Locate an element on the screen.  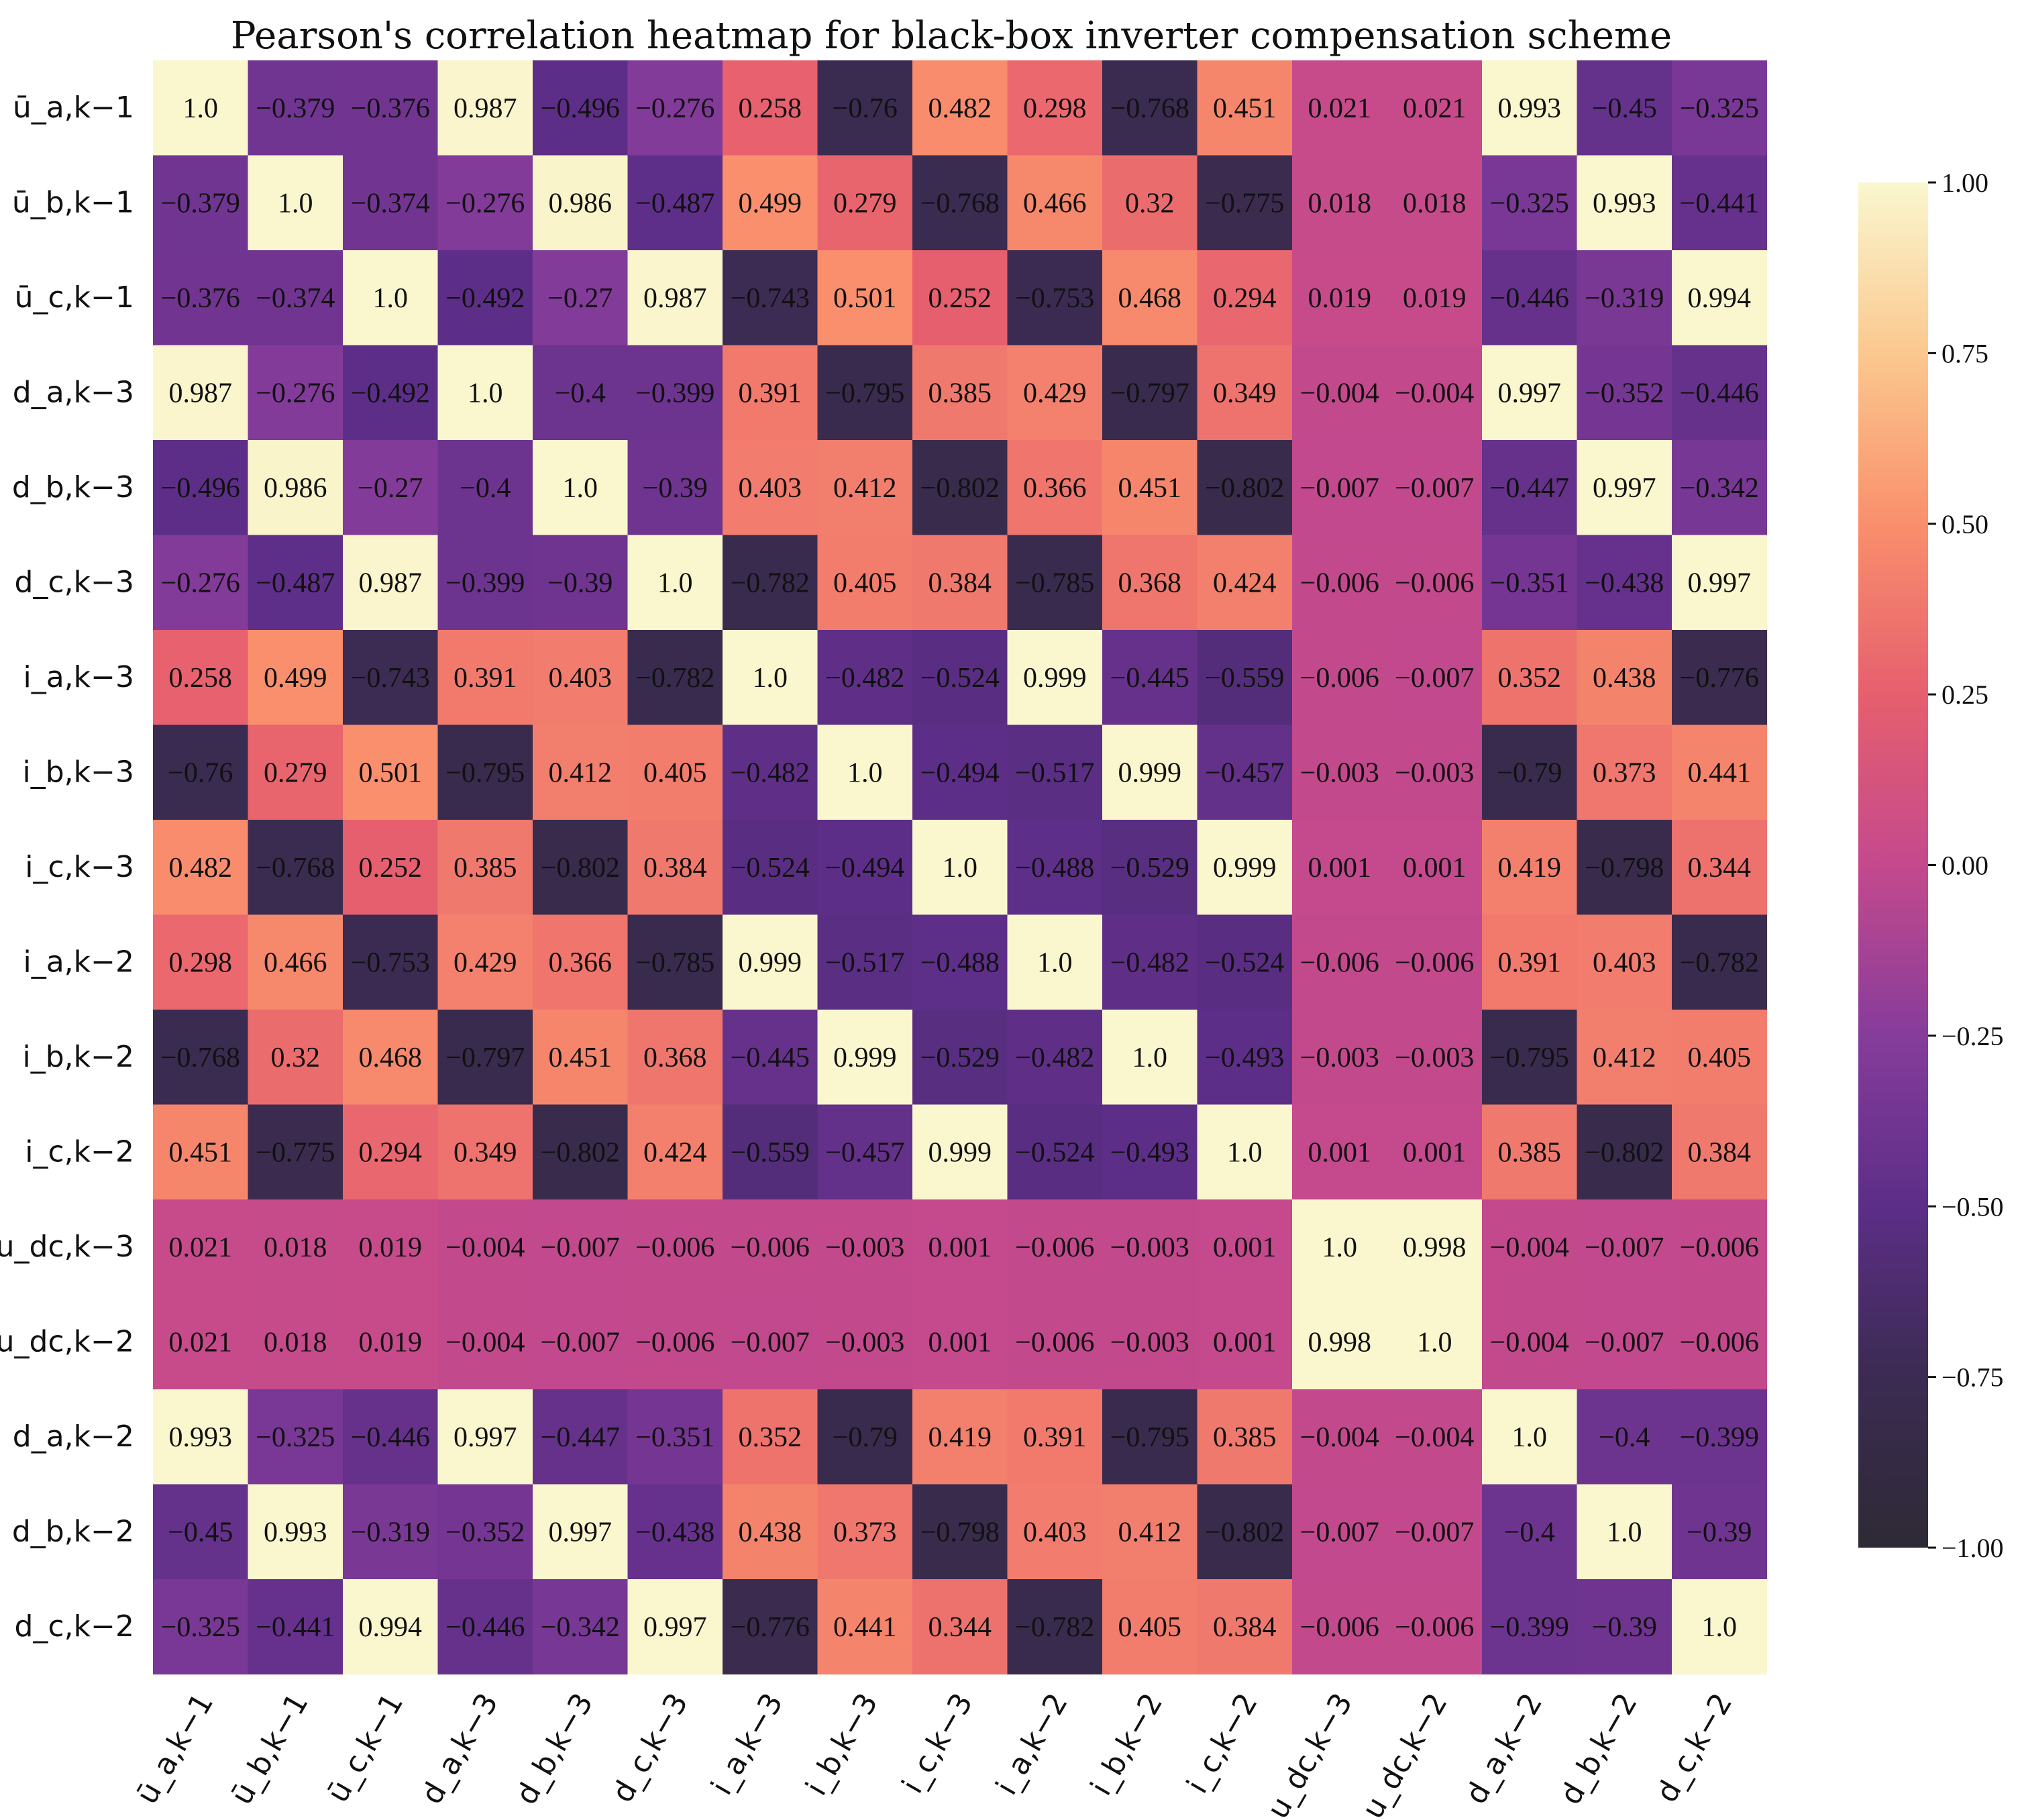
cell-value-label: −0.529 is located at coordinates (960, 1057).